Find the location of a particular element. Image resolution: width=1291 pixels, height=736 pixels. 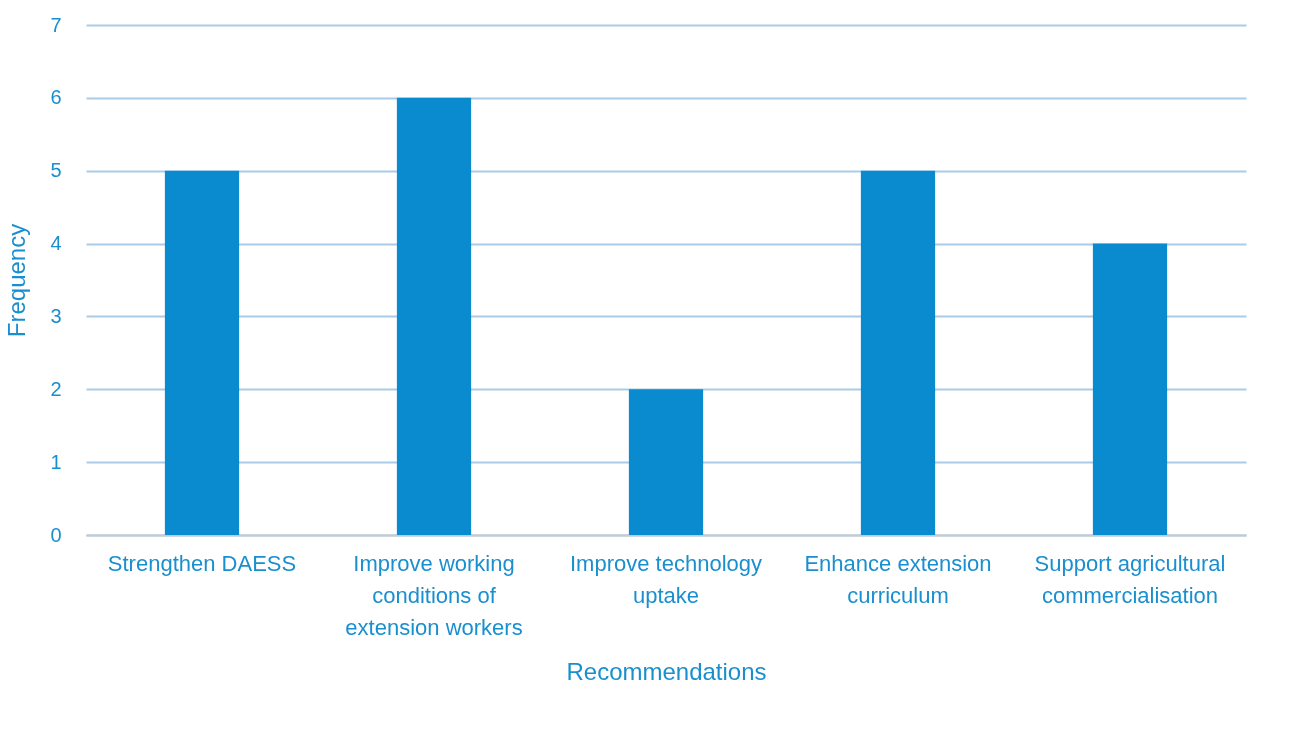

y-tick-label: 1 is located at coordinates (56, 461).